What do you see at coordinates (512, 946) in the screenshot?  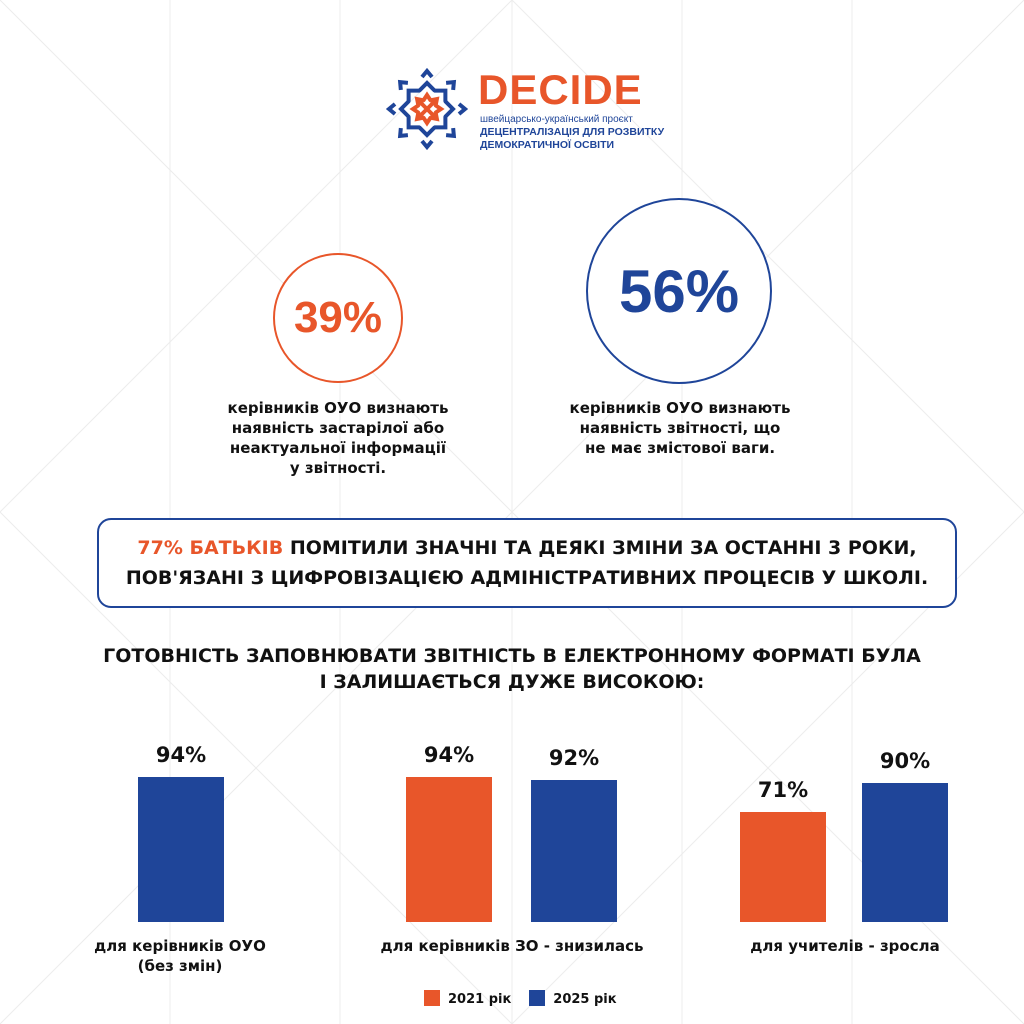 I see `group-label-zo: для керівників ЗО - знизилась` at bounding box center [512, 946].